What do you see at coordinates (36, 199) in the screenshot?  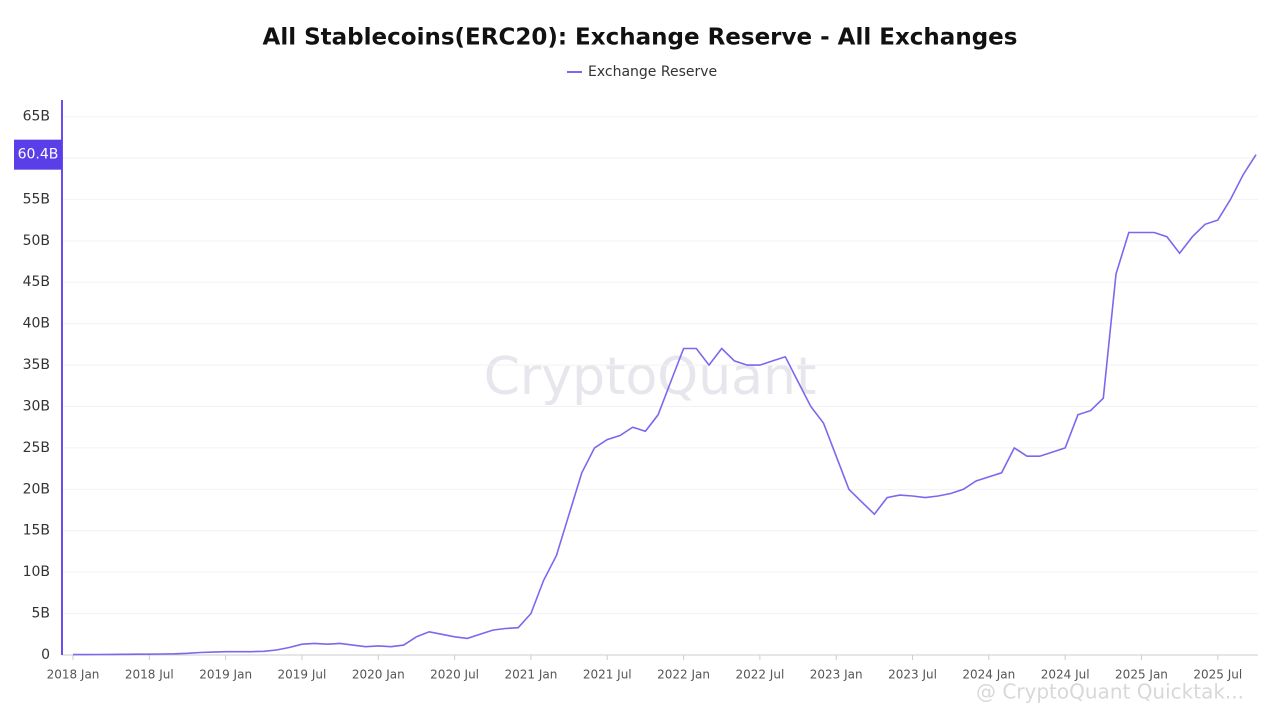 I see `y-tick-label: 55B` at bounding box center [36, 199].